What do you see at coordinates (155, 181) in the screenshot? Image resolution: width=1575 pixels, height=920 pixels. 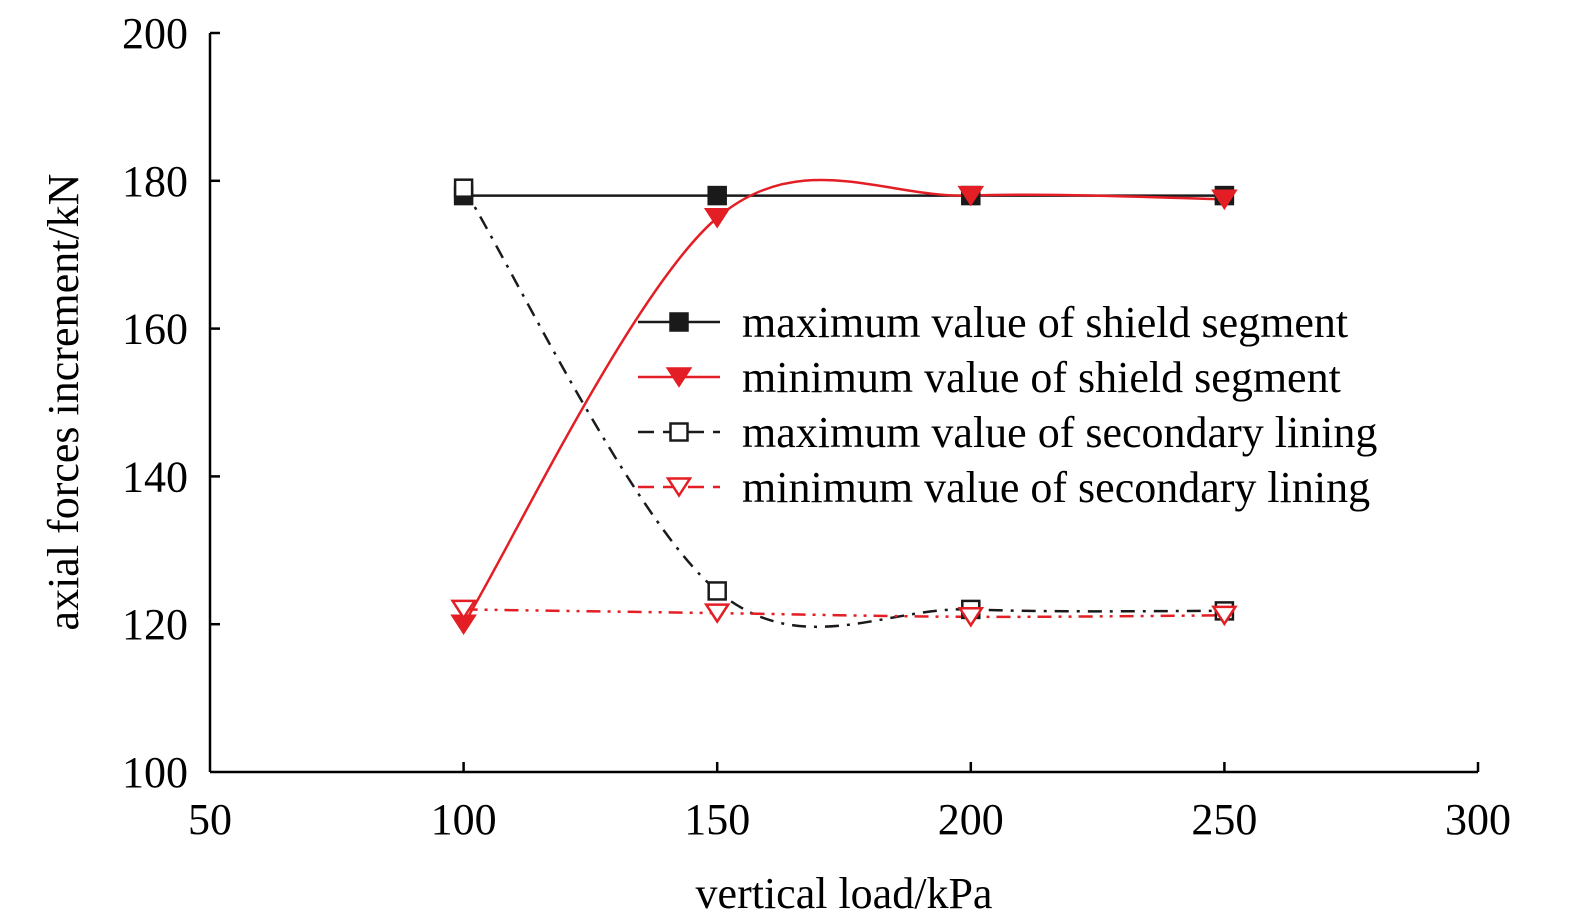 I see `y-tick-label: 180` at bounding box center [155, 181].